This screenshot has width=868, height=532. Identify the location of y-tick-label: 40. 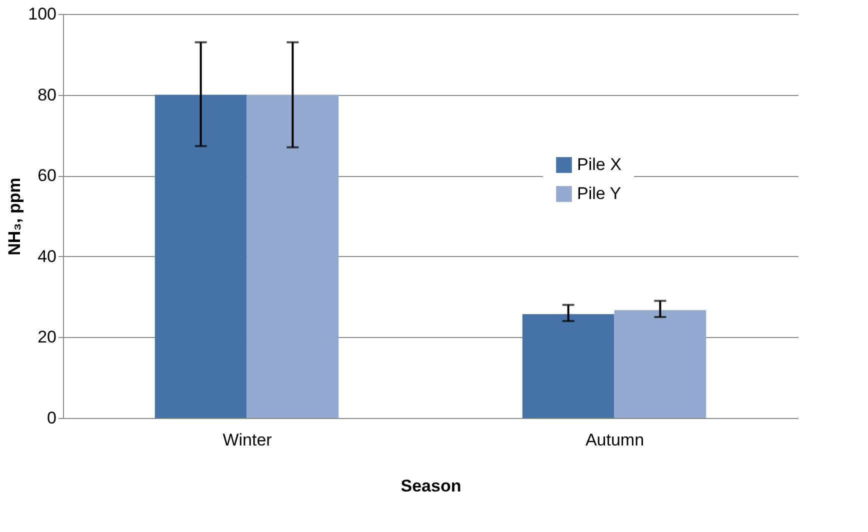
(47, 256).